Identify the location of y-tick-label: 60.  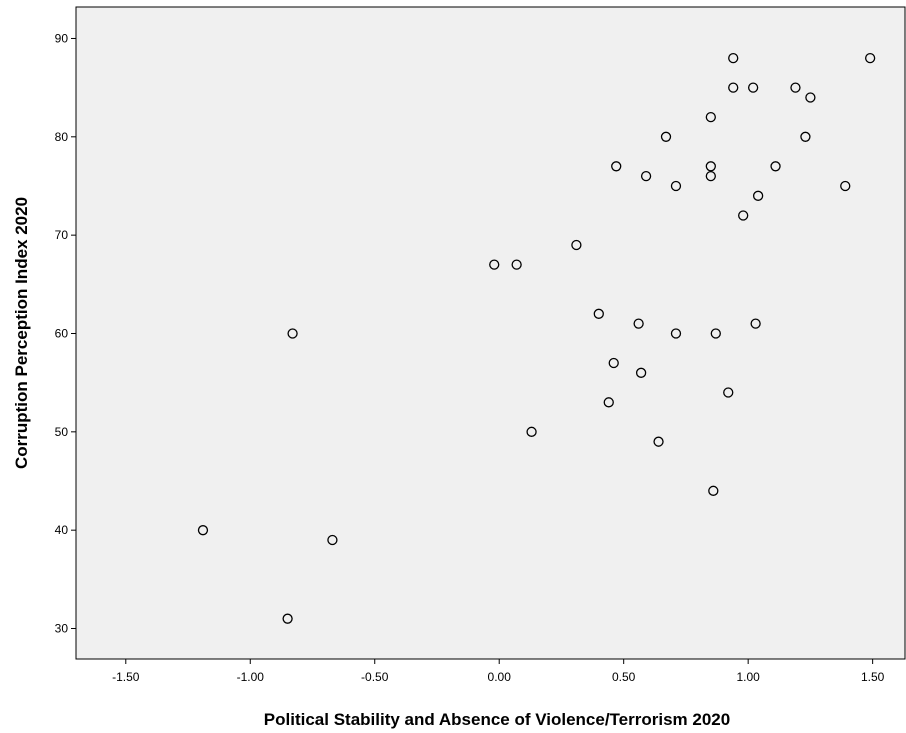
(62, 333).